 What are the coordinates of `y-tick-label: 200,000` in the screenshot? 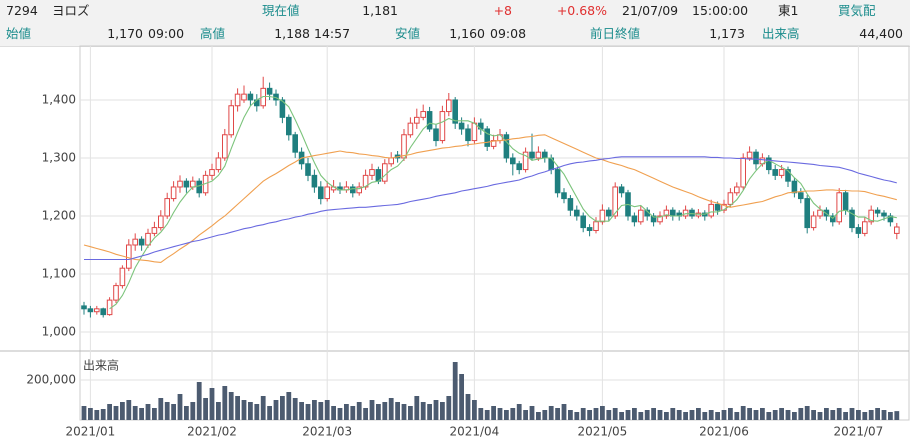 It's located at (51, 380).